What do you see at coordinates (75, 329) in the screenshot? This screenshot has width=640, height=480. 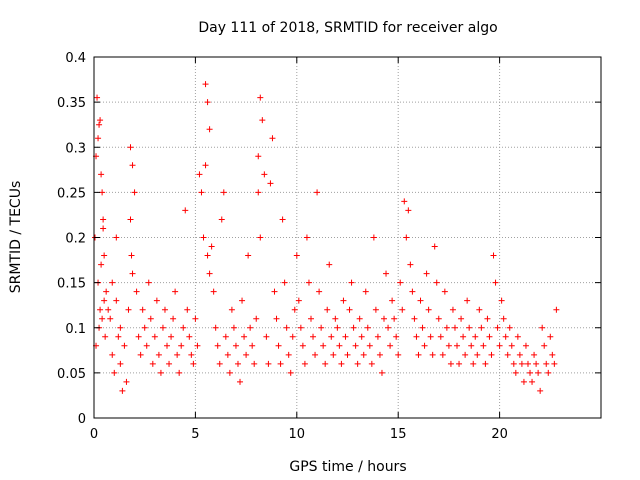 I see `y-tick-label: 0.1` at bounding box center [75, 329].